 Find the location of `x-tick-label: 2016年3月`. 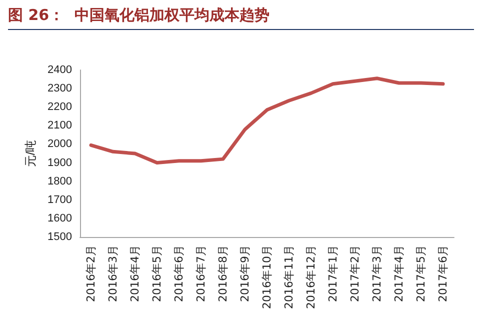

x-tick-label: 2016年3月 is located at coordinates (113, 273).